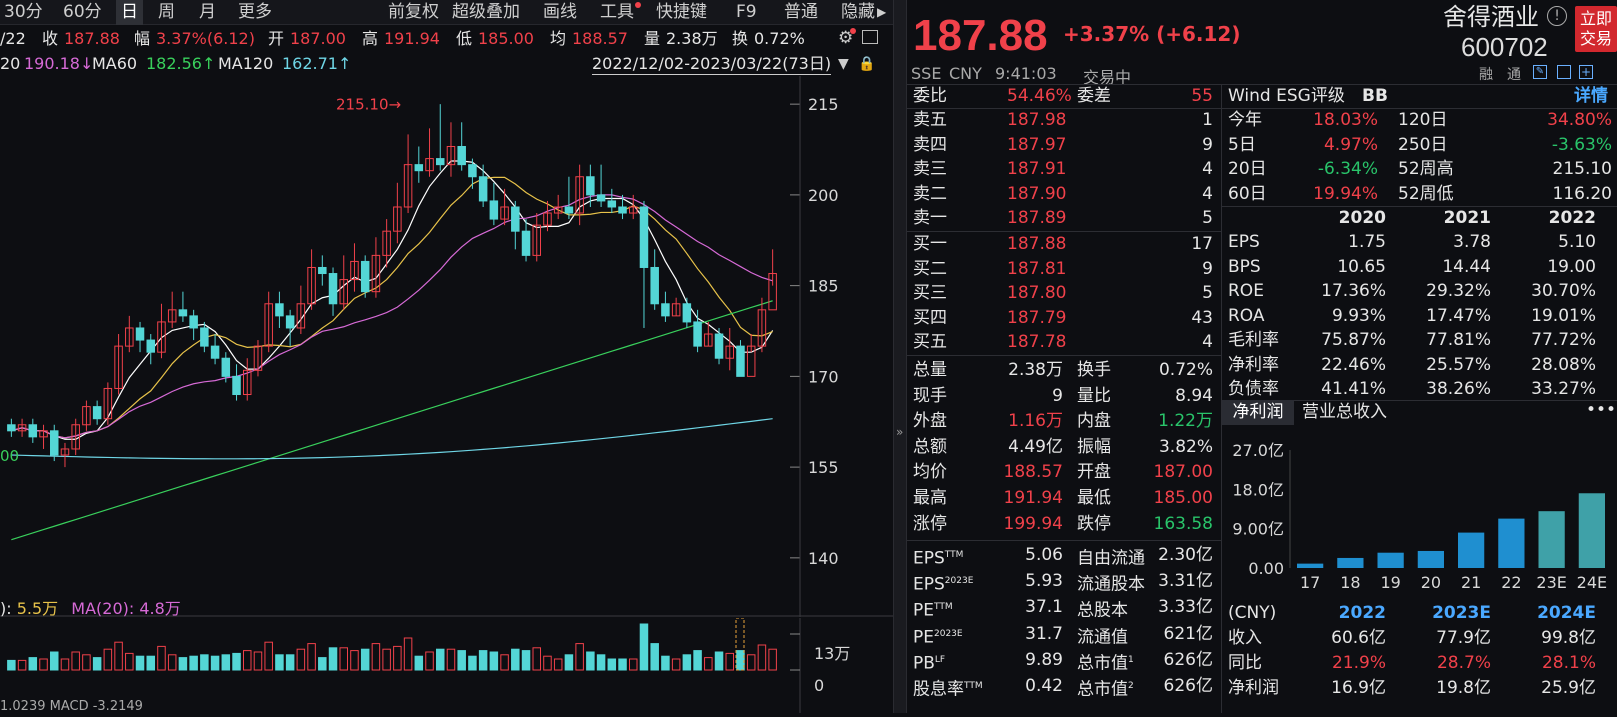 The width and height of the screenshot is (1617, 717). What do you see at coordinates (166, 12) in the screenshot?
I see `period-week: 周` at bounding box center [166, 12].